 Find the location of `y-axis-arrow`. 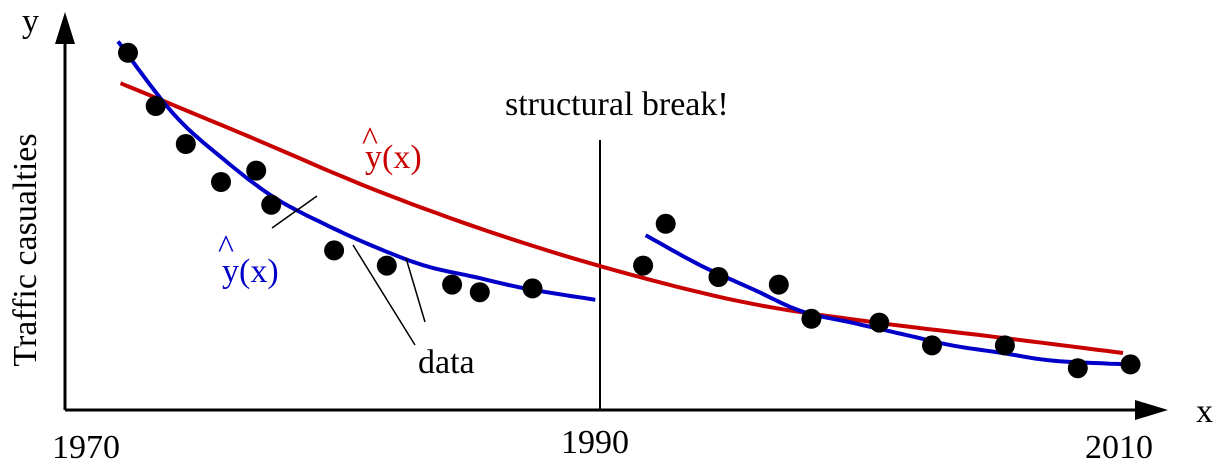

y-axis-arrow is located at coordinates (65, 28).